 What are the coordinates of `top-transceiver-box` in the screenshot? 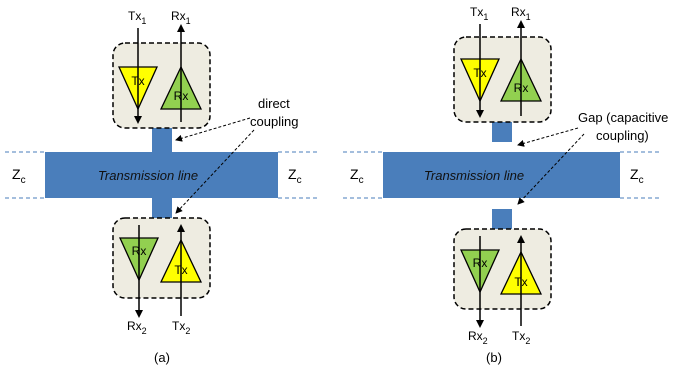 It's located at (502, 79).